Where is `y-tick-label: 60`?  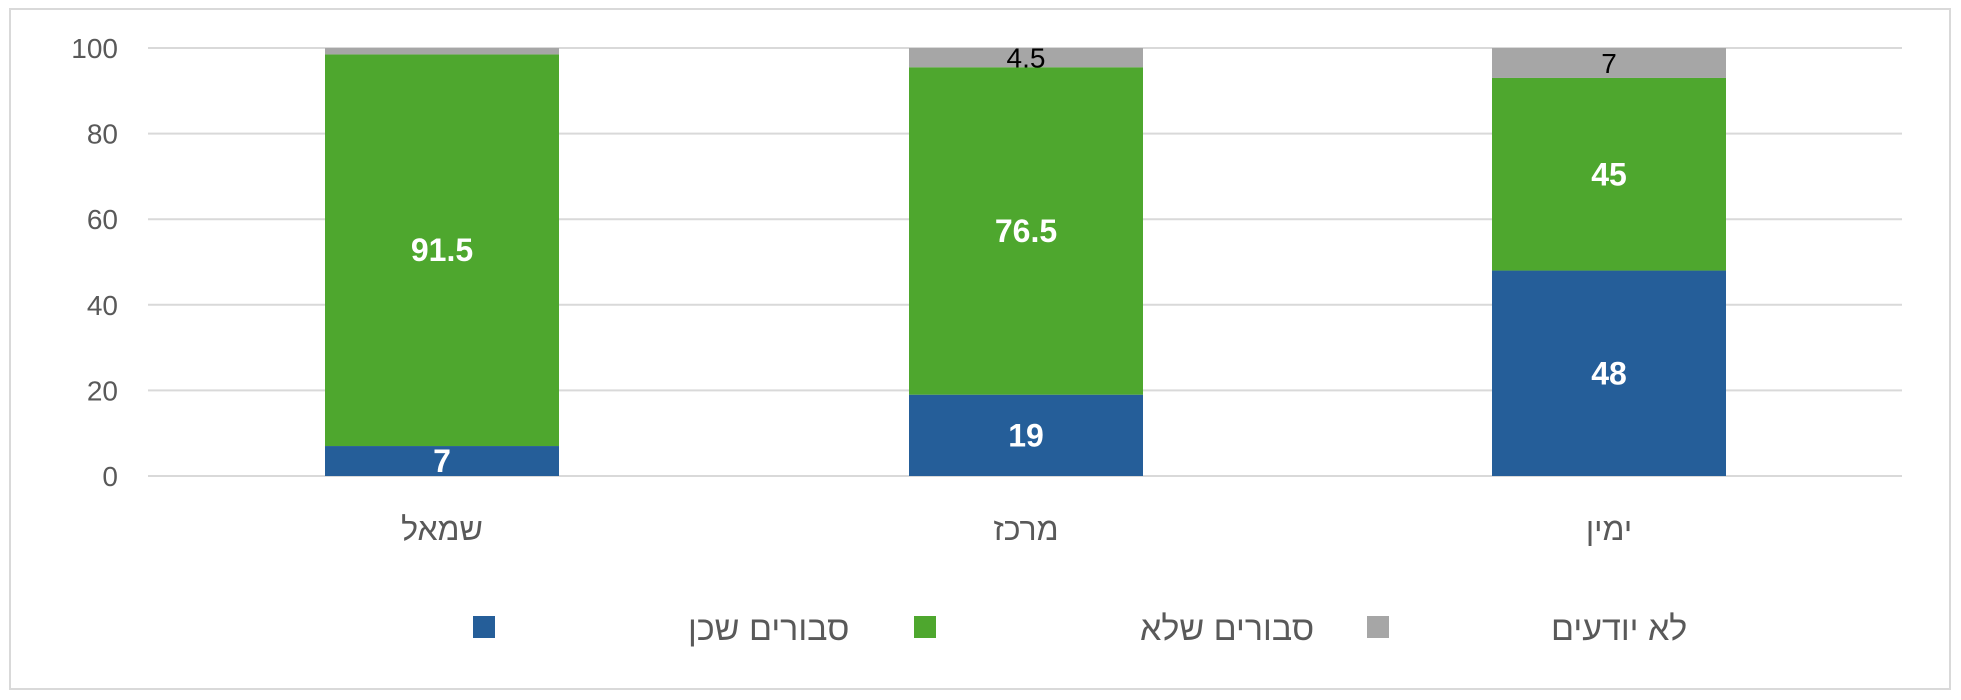 y-tick-label: 60 is located at coordinates (102, 219).